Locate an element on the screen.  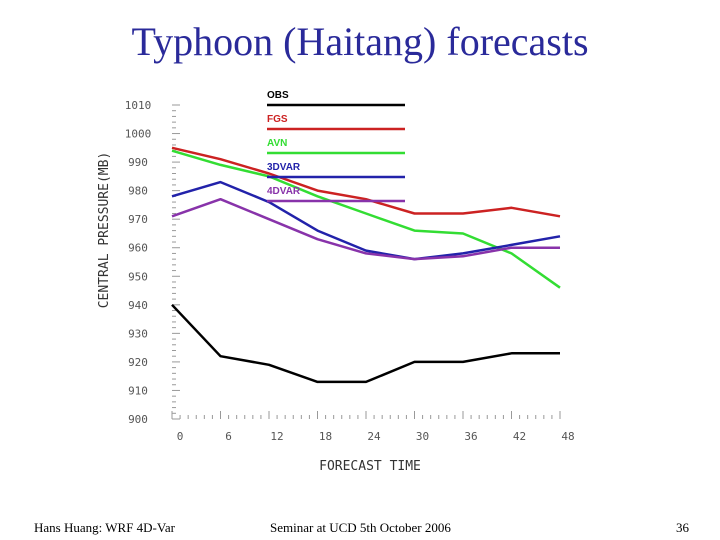
legend-label-3dvar: 3DVAR is located at coordinates (284, 167).